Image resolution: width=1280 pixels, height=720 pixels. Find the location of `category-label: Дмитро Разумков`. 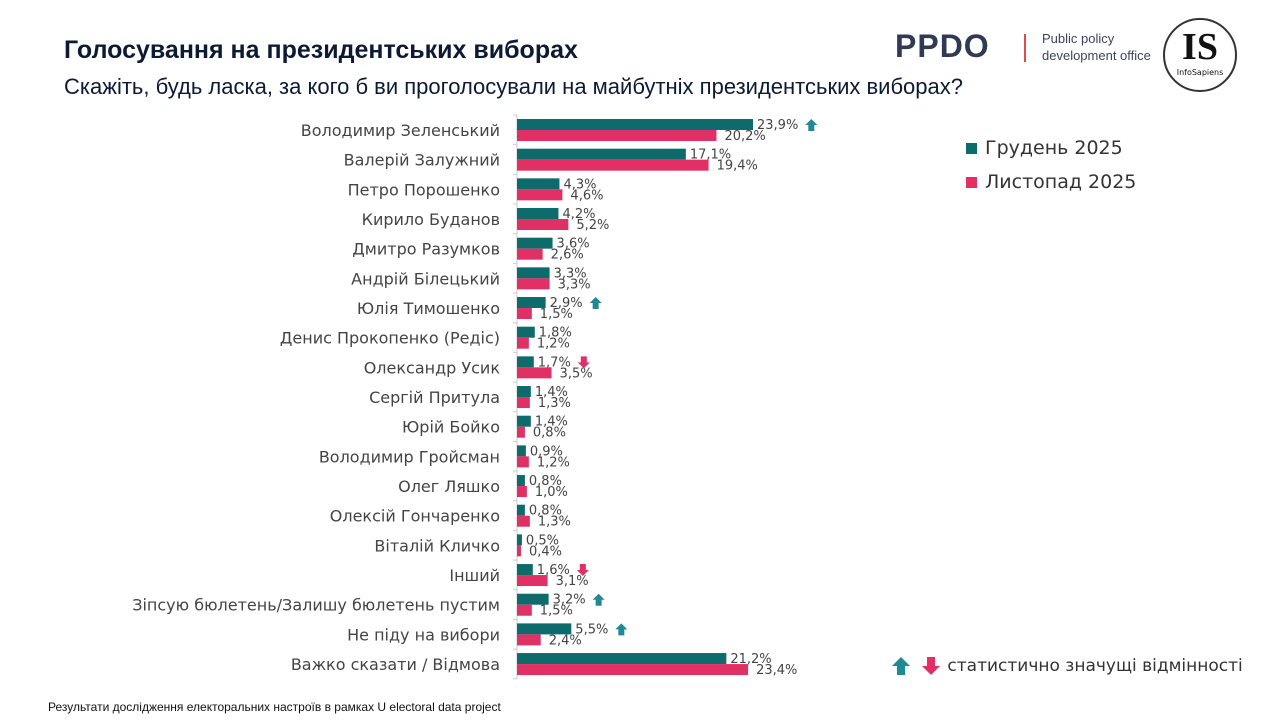

category-label: Дмитро Разумков is located at coordinates (426, 249).